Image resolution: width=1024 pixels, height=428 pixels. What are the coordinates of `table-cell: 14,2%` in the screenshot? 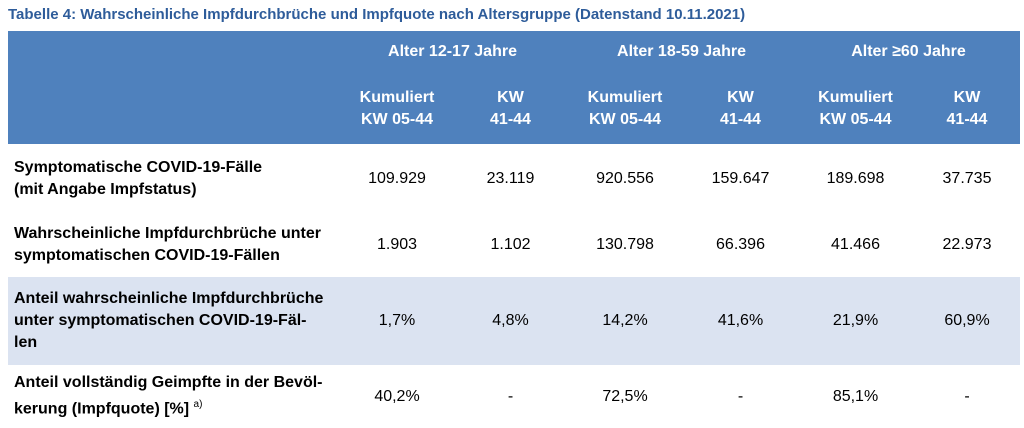 It's located at (625, 321).